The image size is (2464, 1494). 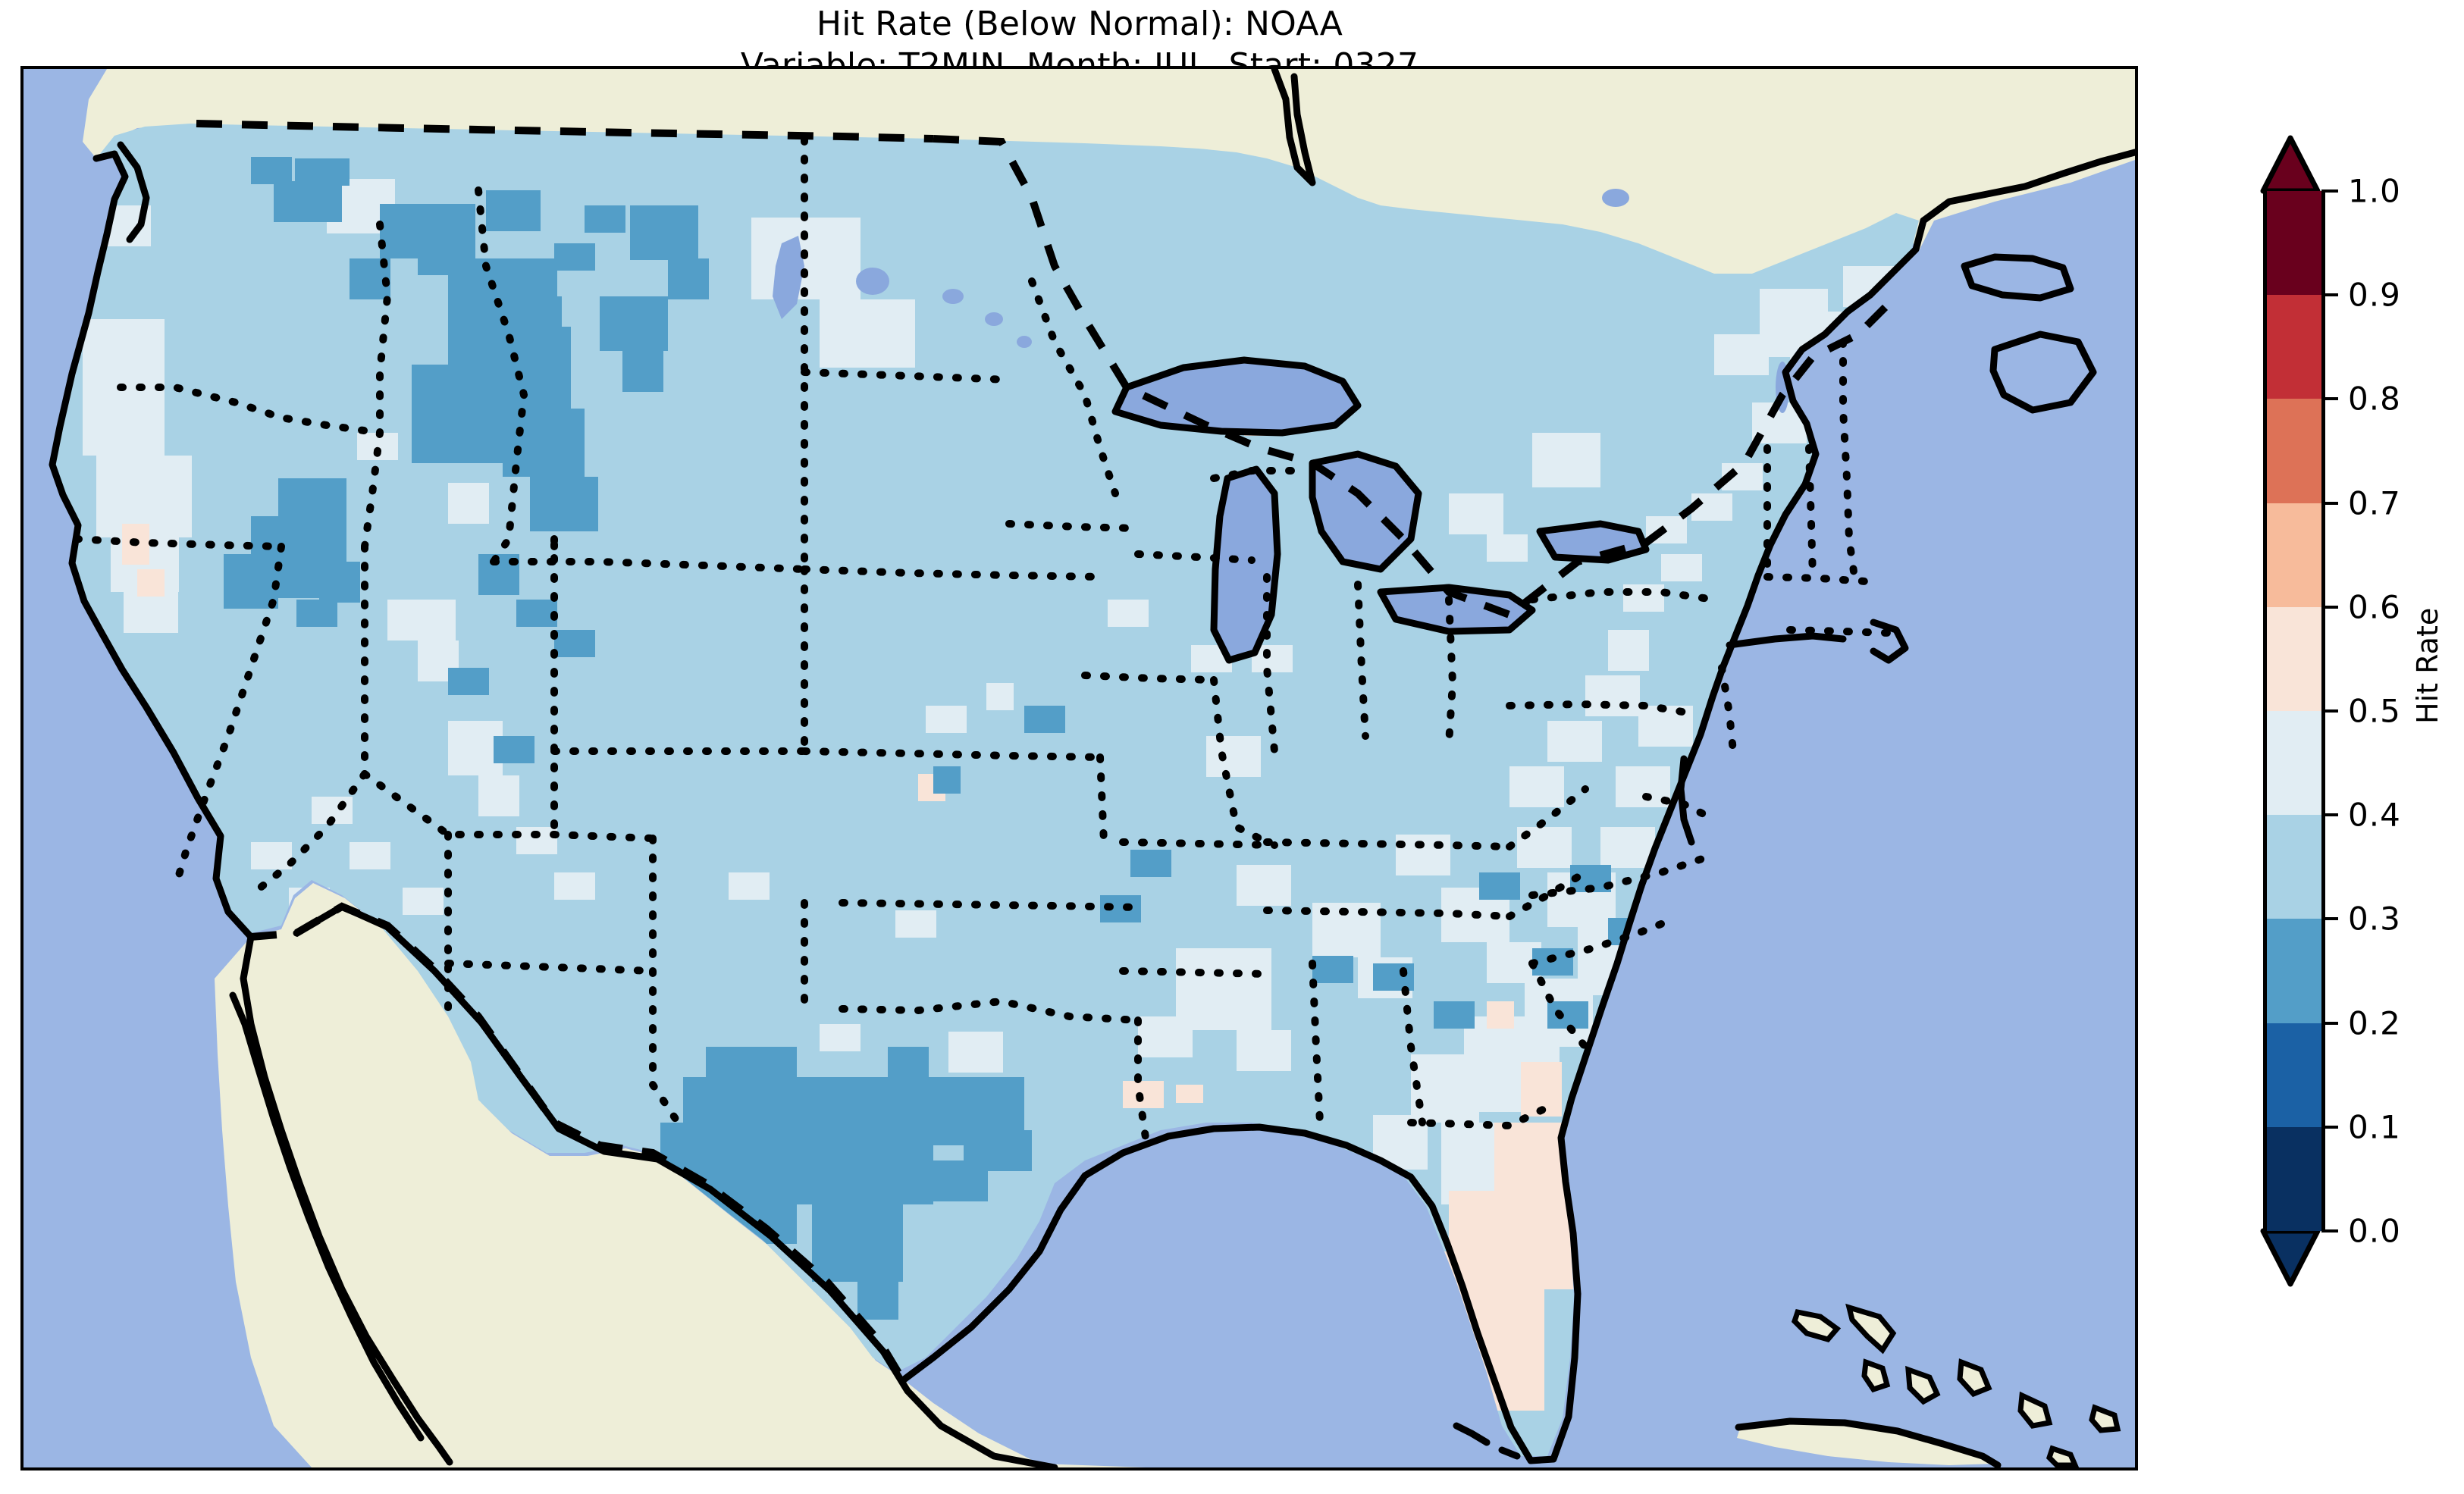 What do you see at coordinates (2374, 1231) in the screenshot?
I see `colorbar-label-0.0: 0.0` at bounding box center [2374, 1231].